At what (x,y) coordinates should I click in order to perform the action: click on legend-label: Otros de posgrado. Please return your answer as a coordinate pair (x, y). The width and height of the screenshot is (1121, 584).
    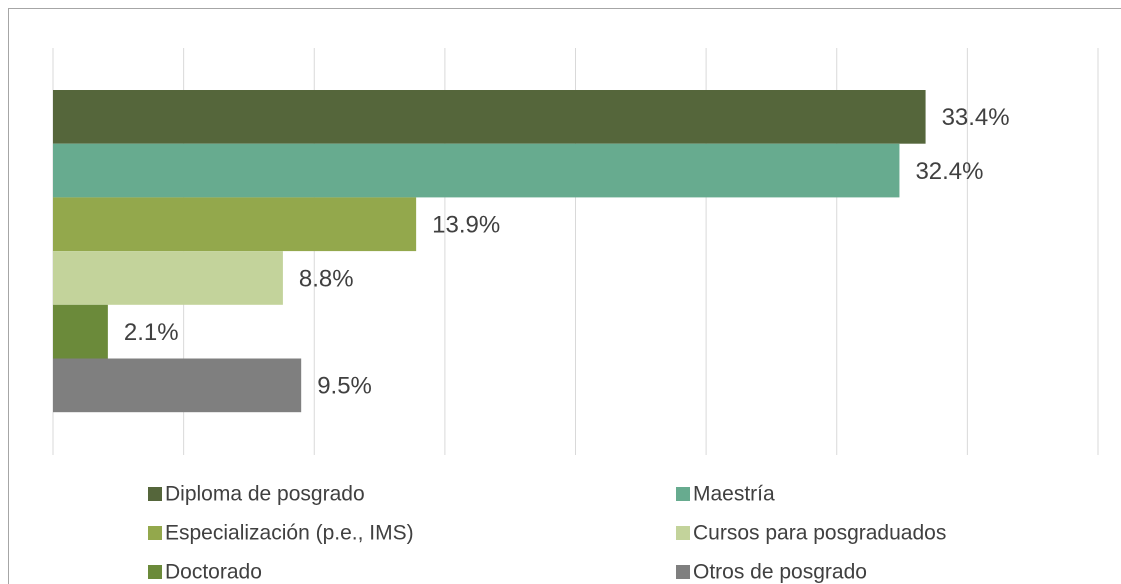
    Looking at the image, I should click on (780, 572).